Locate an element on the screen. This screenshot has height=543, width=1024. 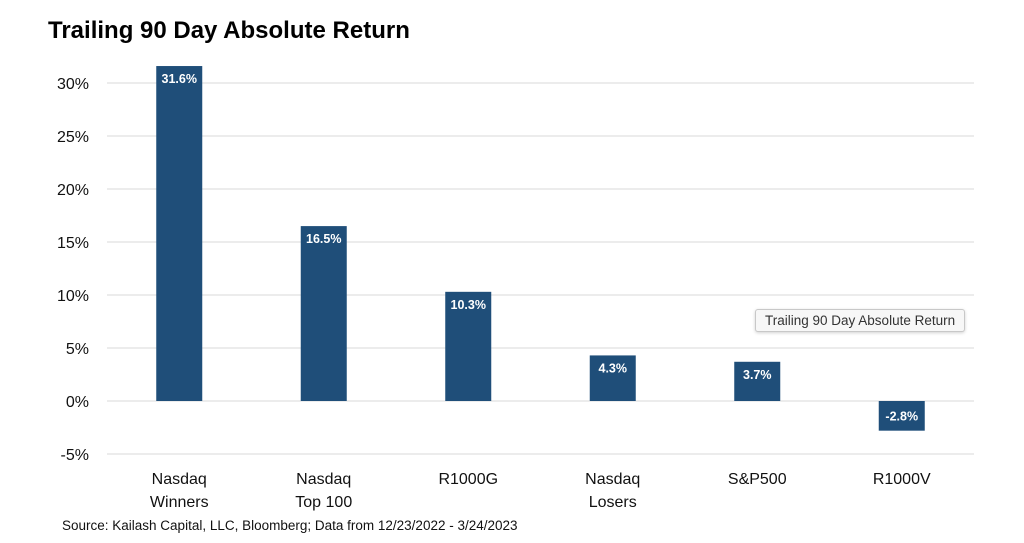
y-tick-label: 30% is located at coordinates (73, 84).